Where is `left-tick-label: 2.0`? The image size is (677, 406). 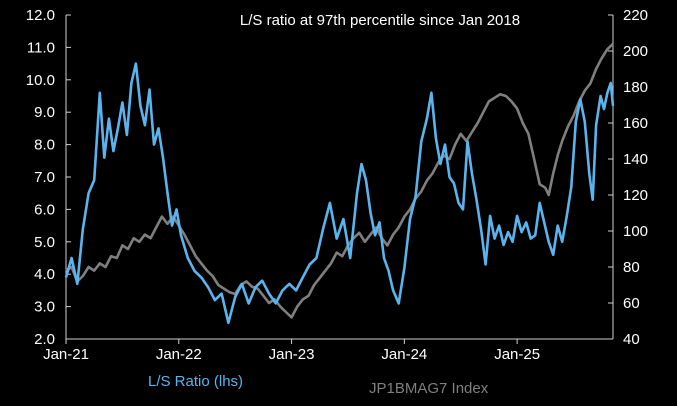
left-tick-label: 2.0 is located at coordinates (44, 339).